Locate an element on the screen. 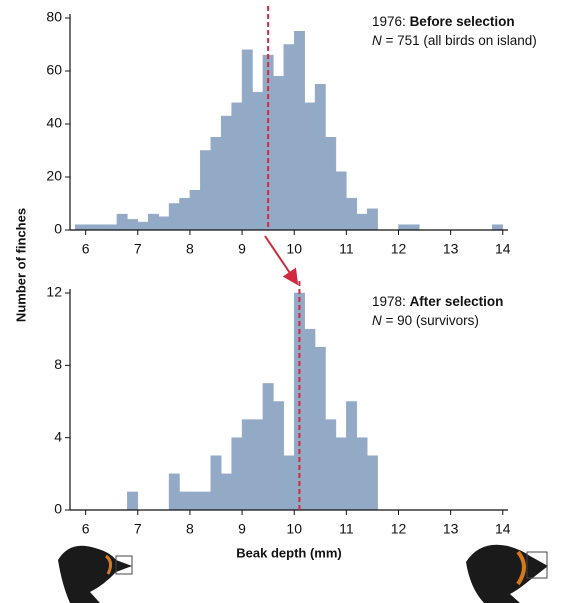 This screenshot has width=583, height=603. annotation-year: 1976: is located at coordinates (389, 21).